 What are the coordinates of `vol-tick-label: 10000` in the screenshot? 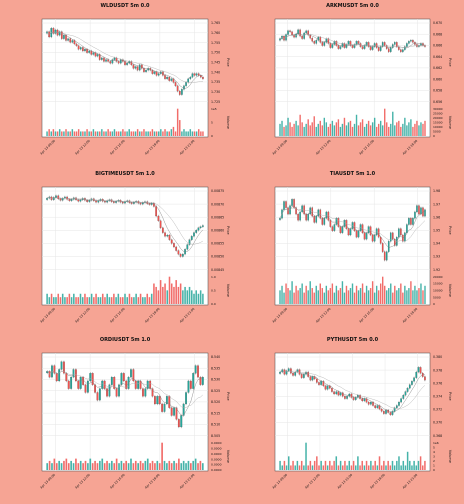 It's located at (438, 291).